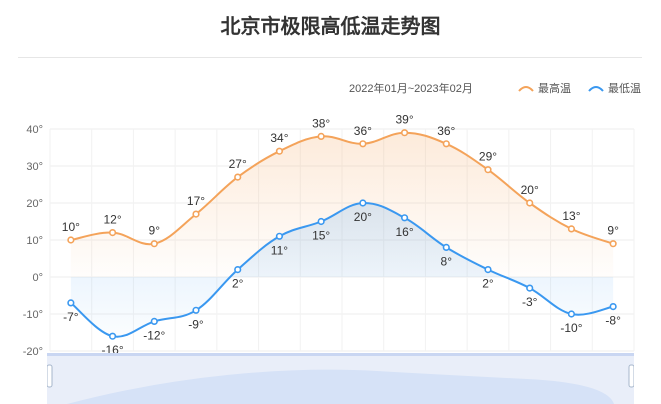  What do you see at coordinates (571, 216) in the screenshot?
I see `data-label: 13°` at bounding box center [571, 216].